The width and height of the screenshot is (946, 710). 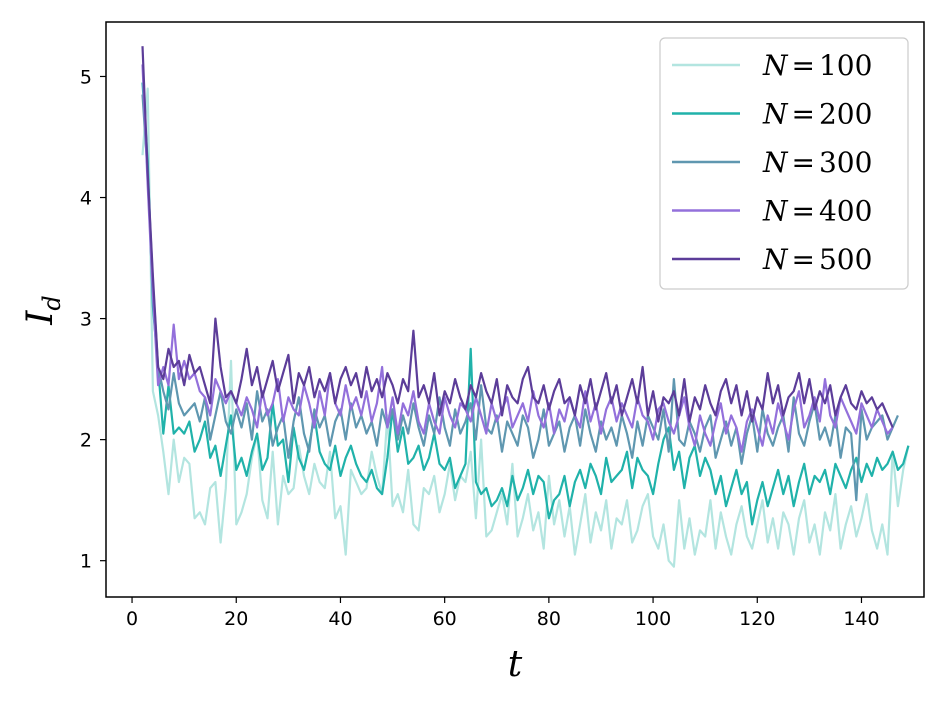 I want to click on x-axis-label: t, so click(x=515, y=664).